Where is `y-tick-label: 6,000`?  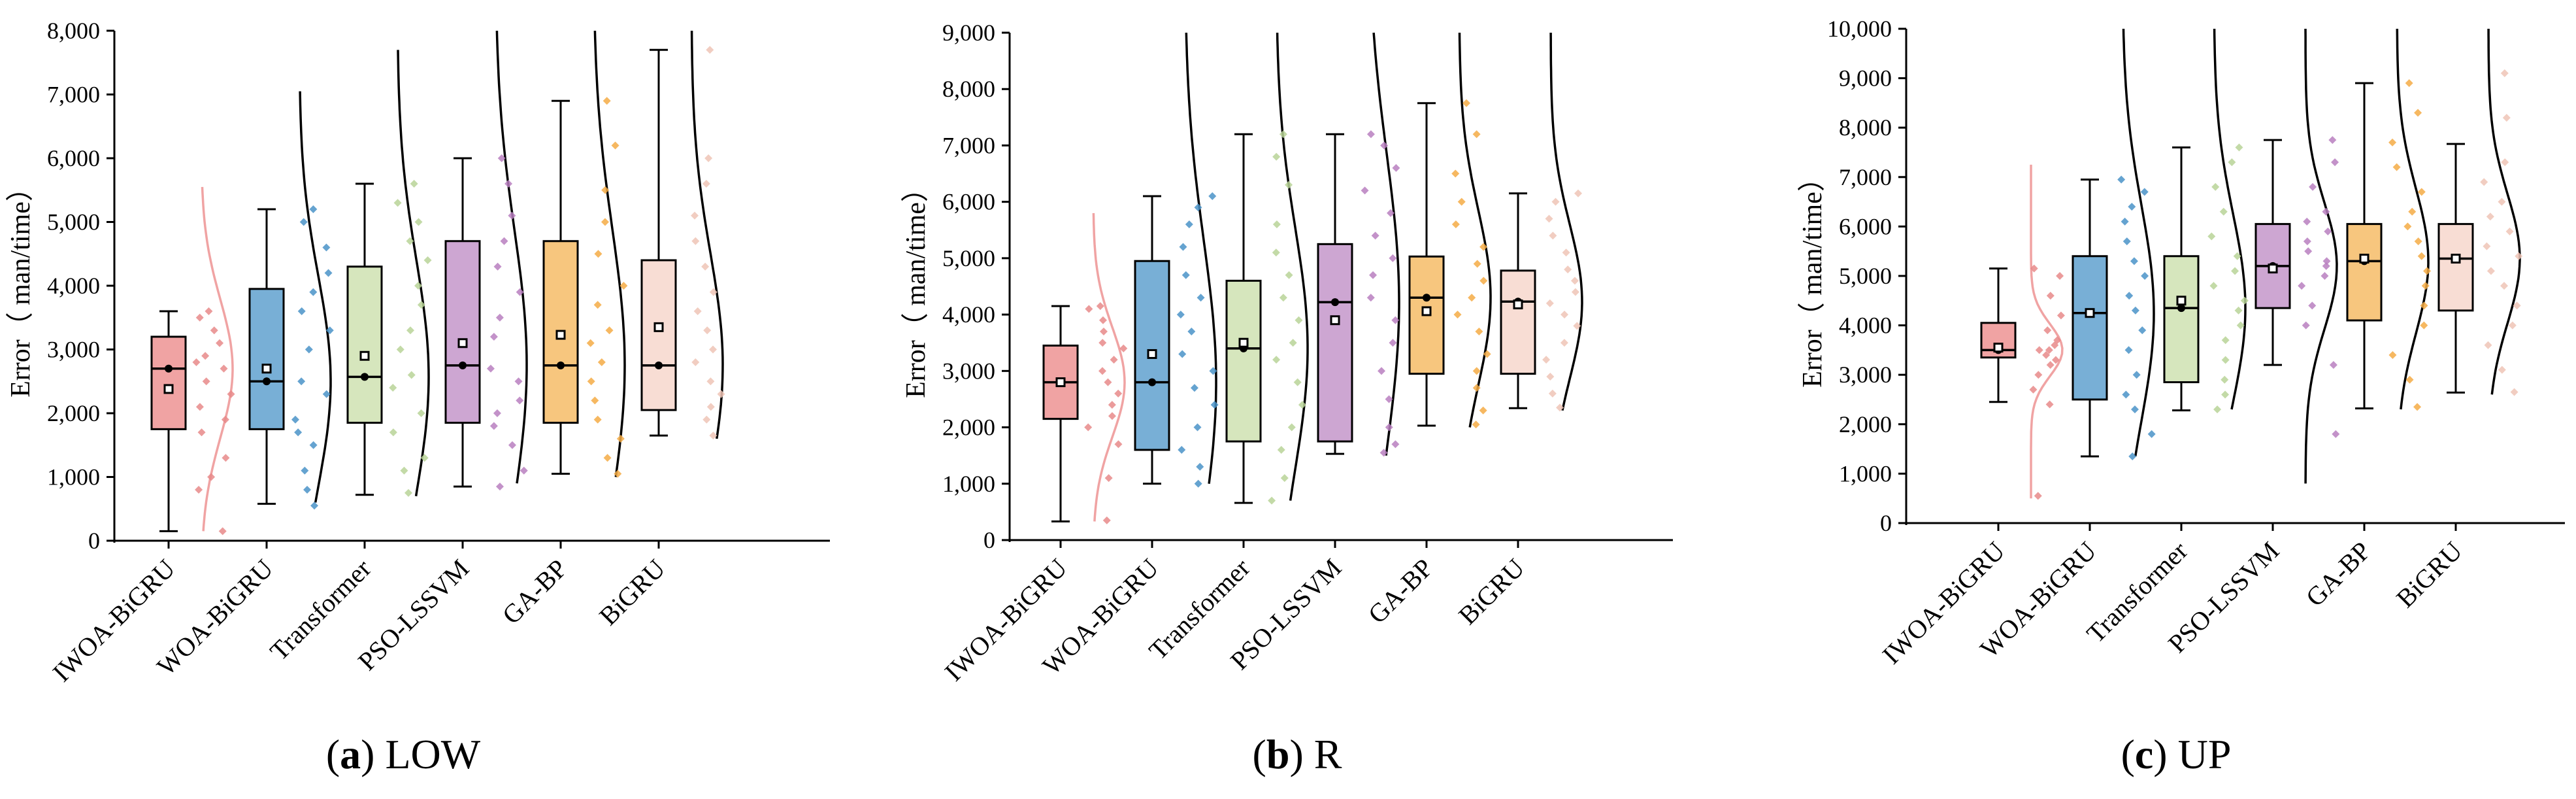 y-tick-label: 6,000 is located at coordinates (73, 158).